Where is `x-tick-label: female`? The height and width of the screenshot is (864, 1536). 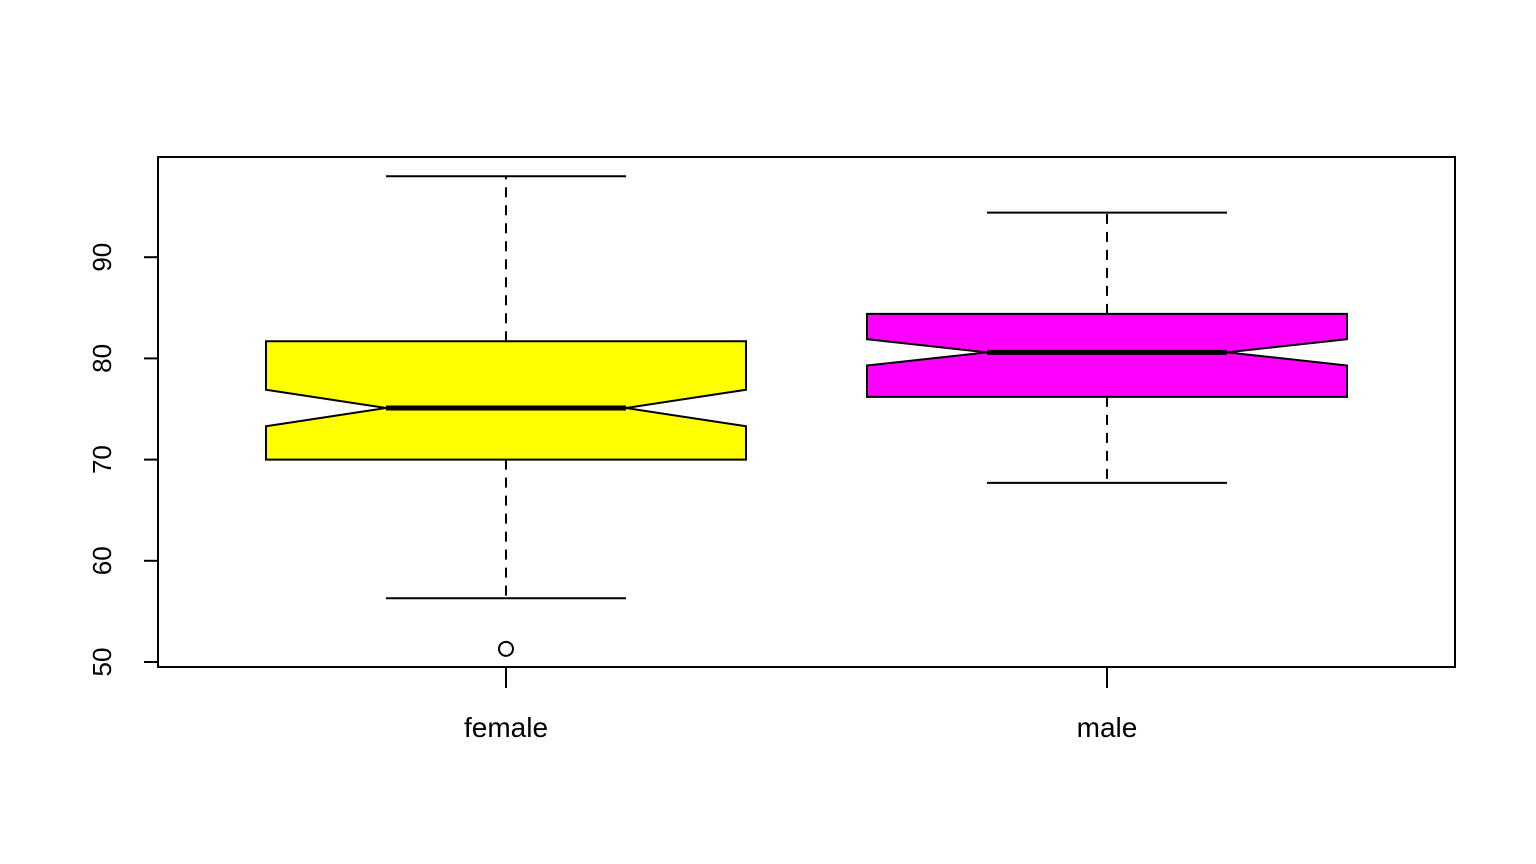
x-tick-label: female is located at coordinates (506, 727).